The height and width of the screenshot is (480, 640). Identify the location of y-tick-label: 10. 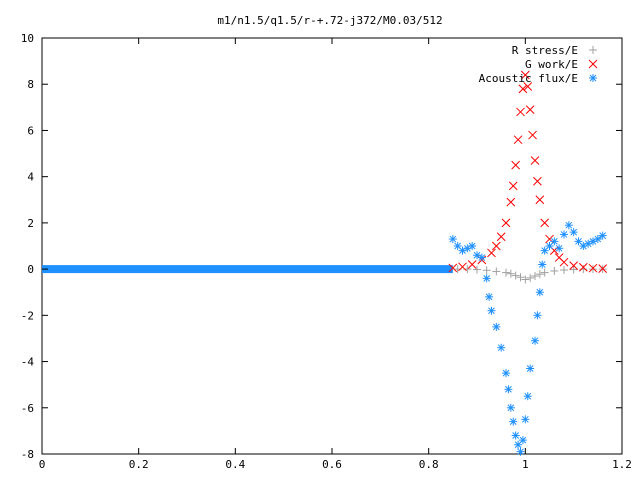
(27, 38).